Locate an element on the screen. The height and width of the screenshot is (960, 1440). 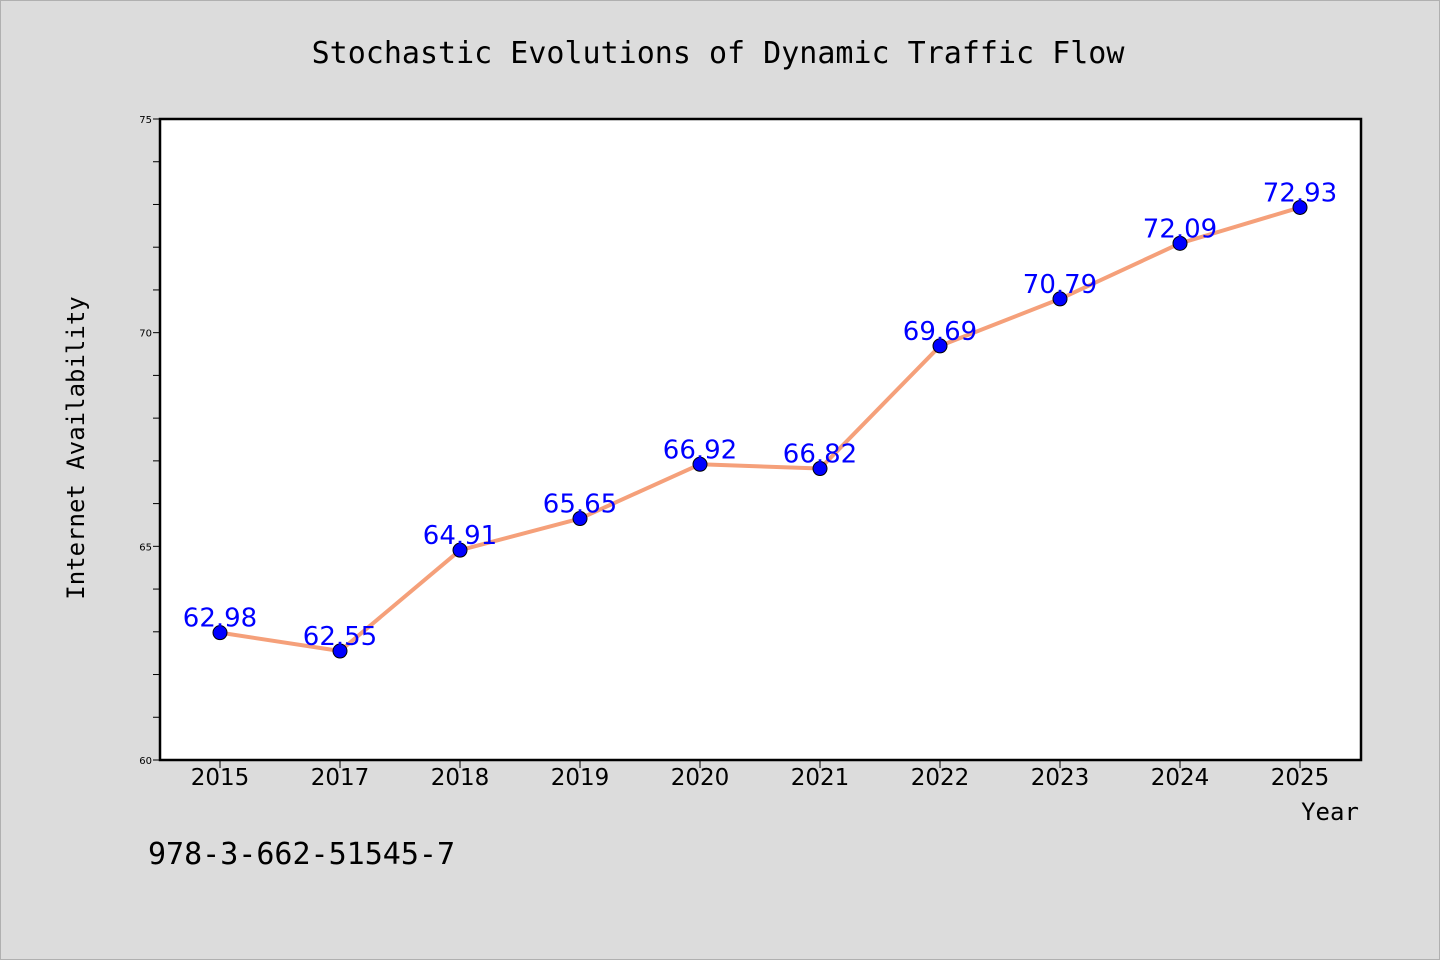
isbn-annotation: 978-3-662-51545-7 is located at coordinates (301, 854).